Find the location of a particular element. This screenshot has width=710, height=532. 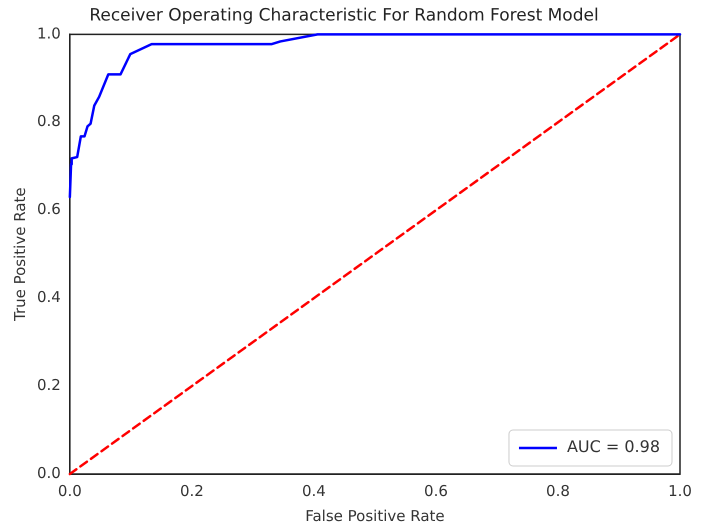

y-axis-title: True Positive Rate is located at coordinates (19, 254).